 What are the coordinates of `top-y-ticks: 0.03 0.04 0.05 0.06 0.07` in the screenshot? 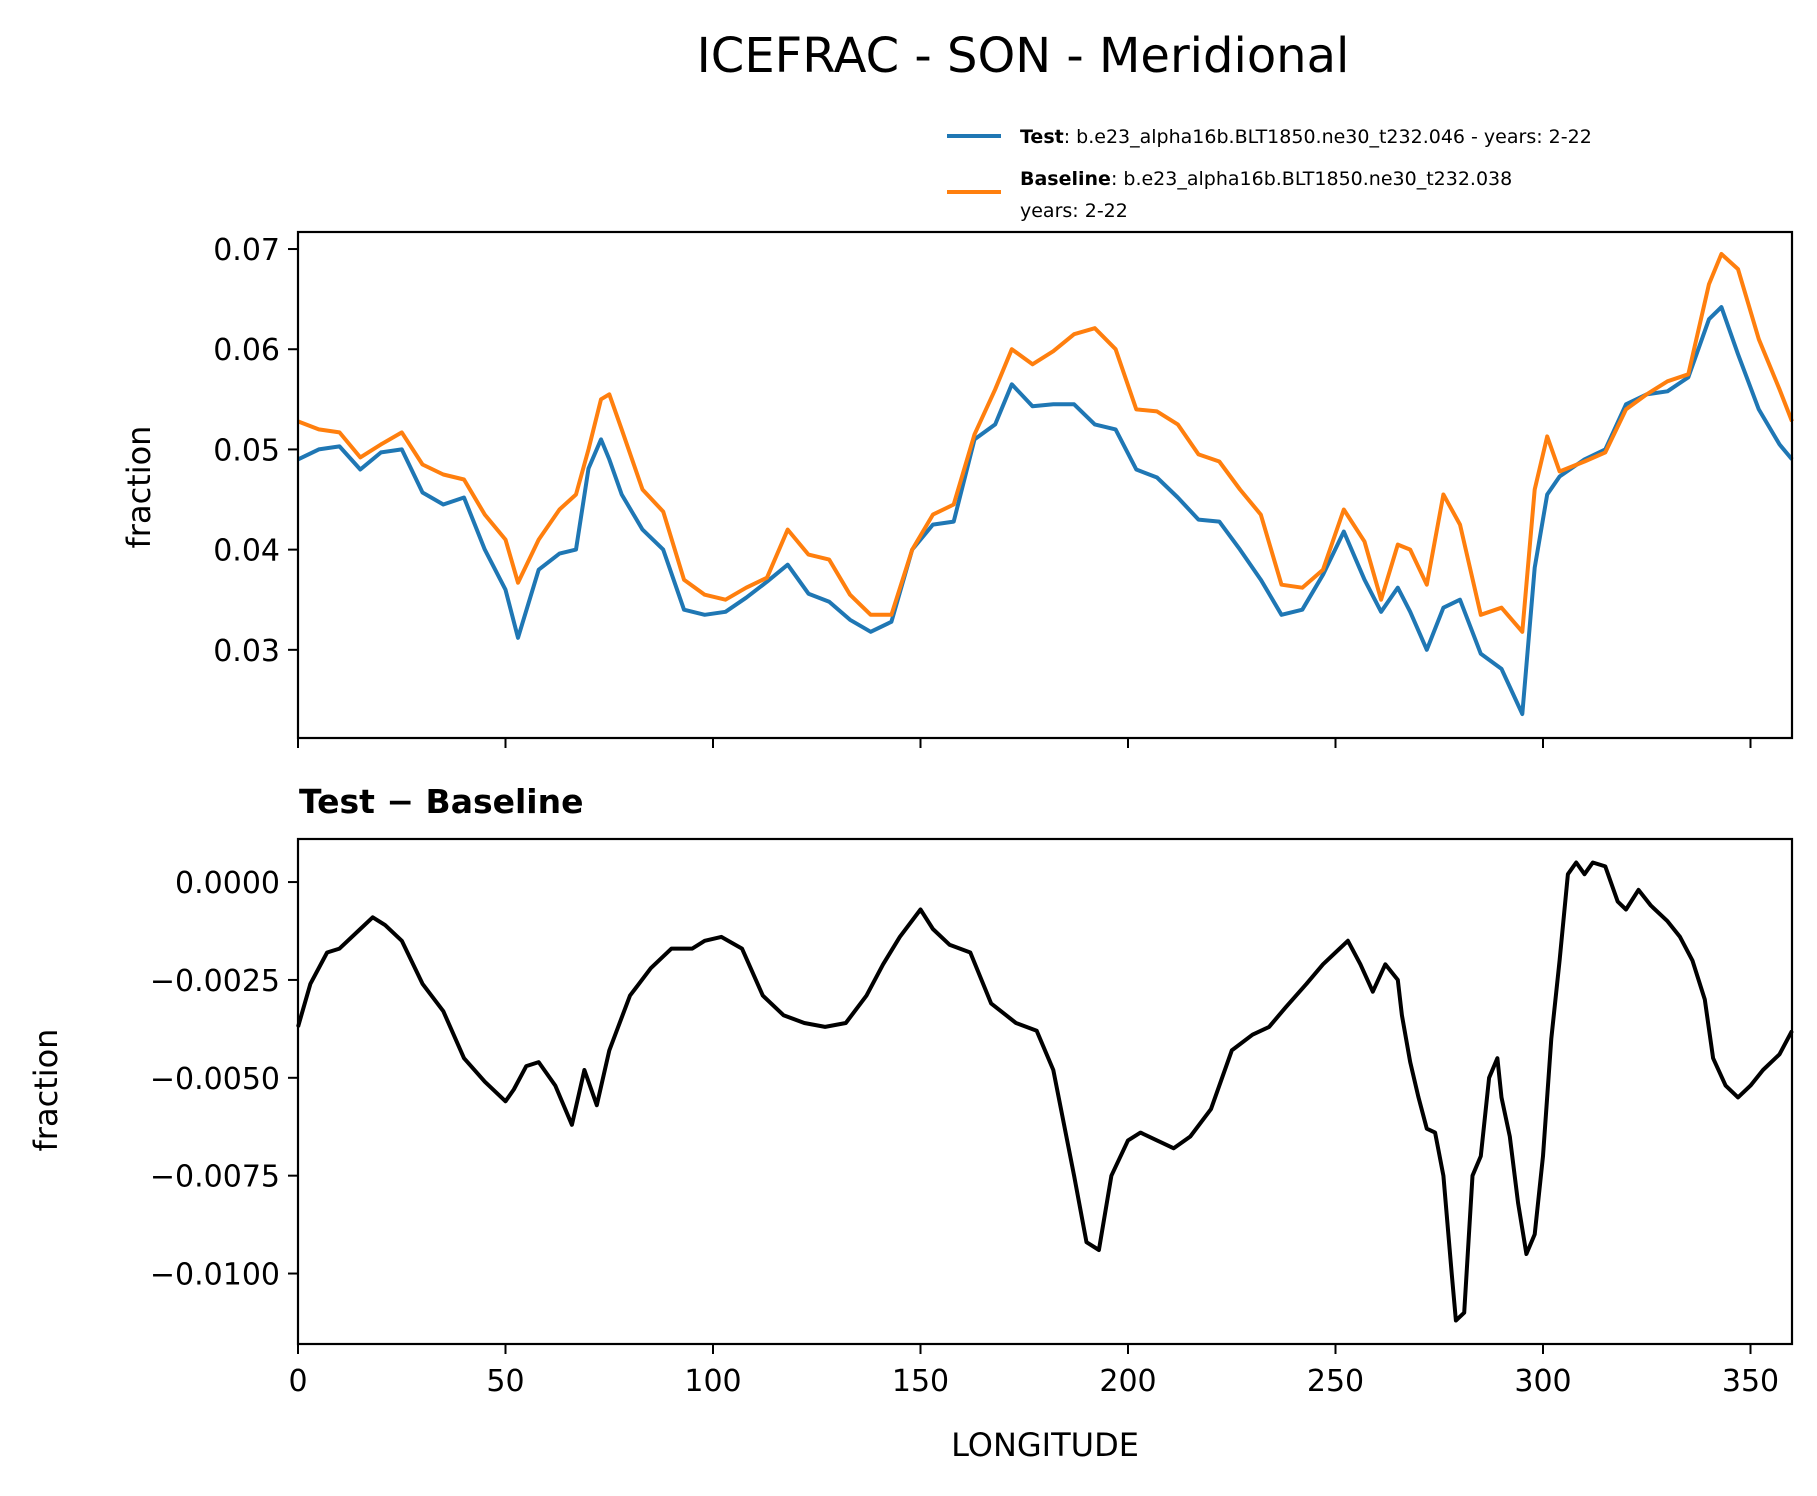 It's located at (255, 451).